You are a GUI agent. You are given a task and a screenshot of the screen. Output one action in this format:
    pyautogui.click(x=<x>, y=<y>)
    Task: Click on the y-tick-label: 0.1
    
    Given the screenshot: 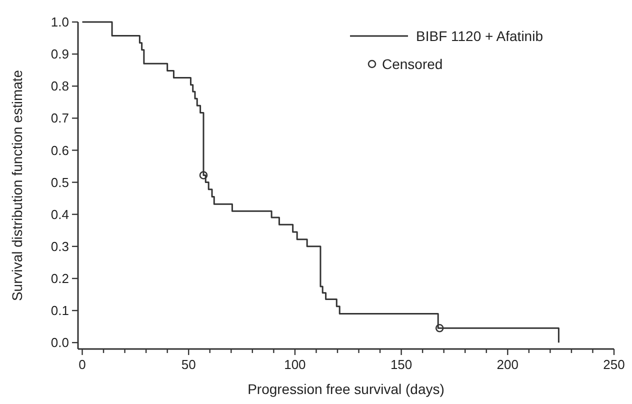 What is the action you would take?
    pyautogui.click(x=59, y=310)
    